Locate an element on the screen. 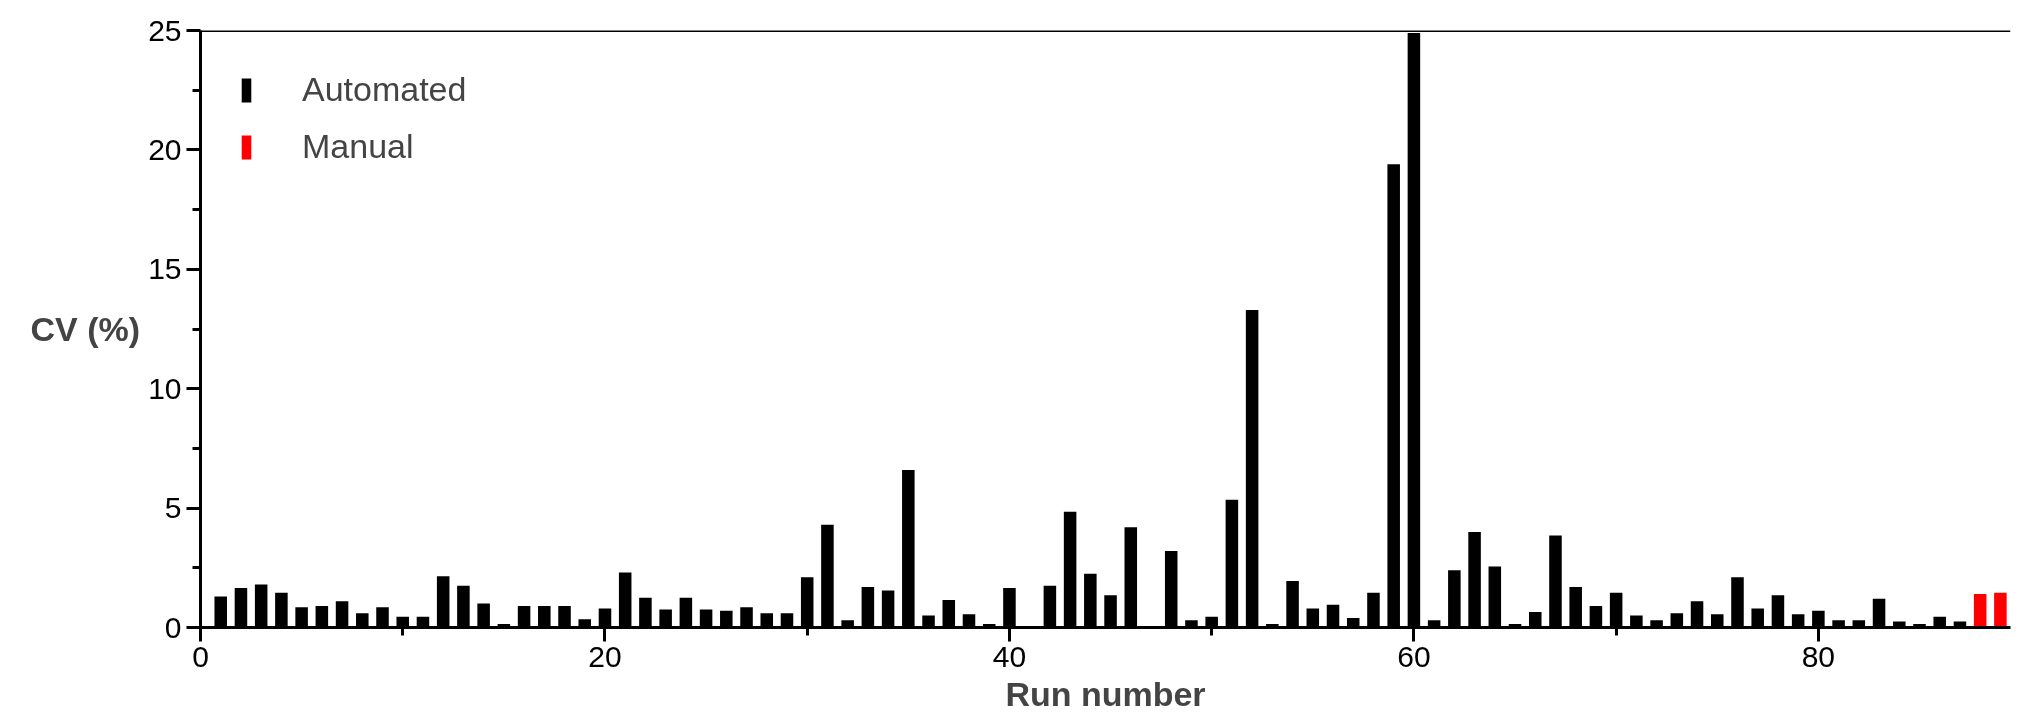 The width and height of the screenshot is (2031, 723). x-tick-label: 80 is located at coordinates (1818, 656).